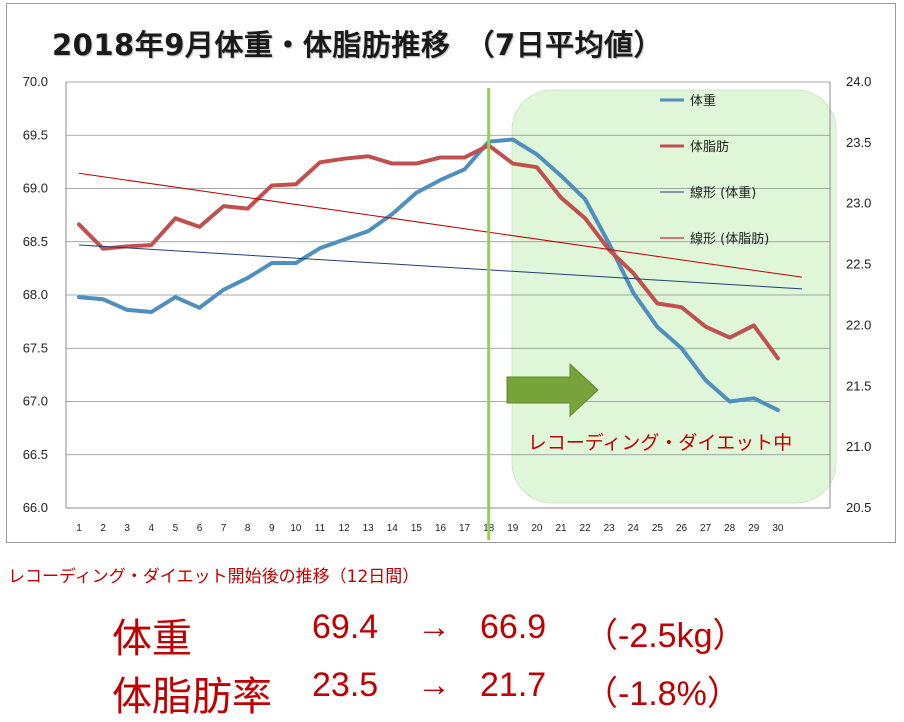 The height and width of the screenshot is (722, 904). I want to click on y-left-tick-label: 69.5, so click(35, 134).